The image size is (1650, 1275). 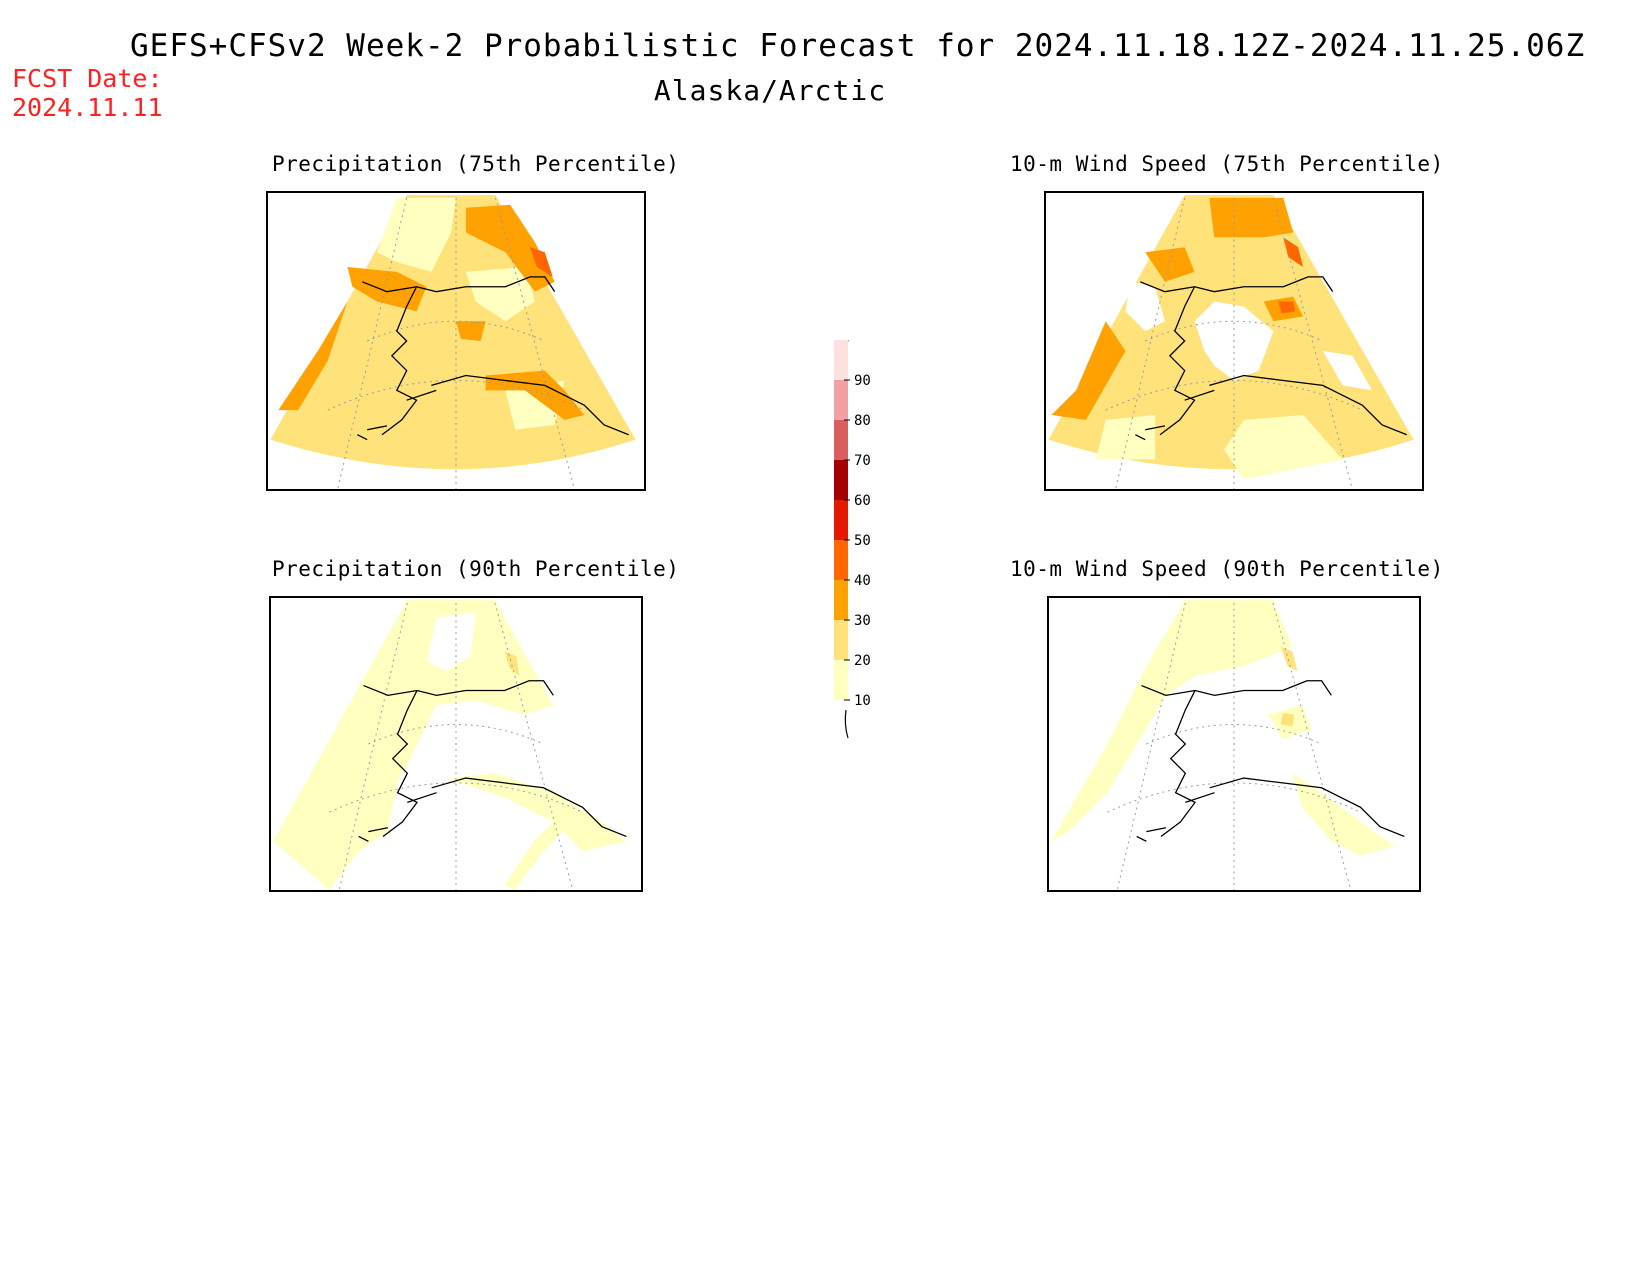 What do you see at coordinates (476, 164) in the screenshot?
I see `panel-title-precip75: Precipitation (75th Percentile)` at bounding box center [476, 164].